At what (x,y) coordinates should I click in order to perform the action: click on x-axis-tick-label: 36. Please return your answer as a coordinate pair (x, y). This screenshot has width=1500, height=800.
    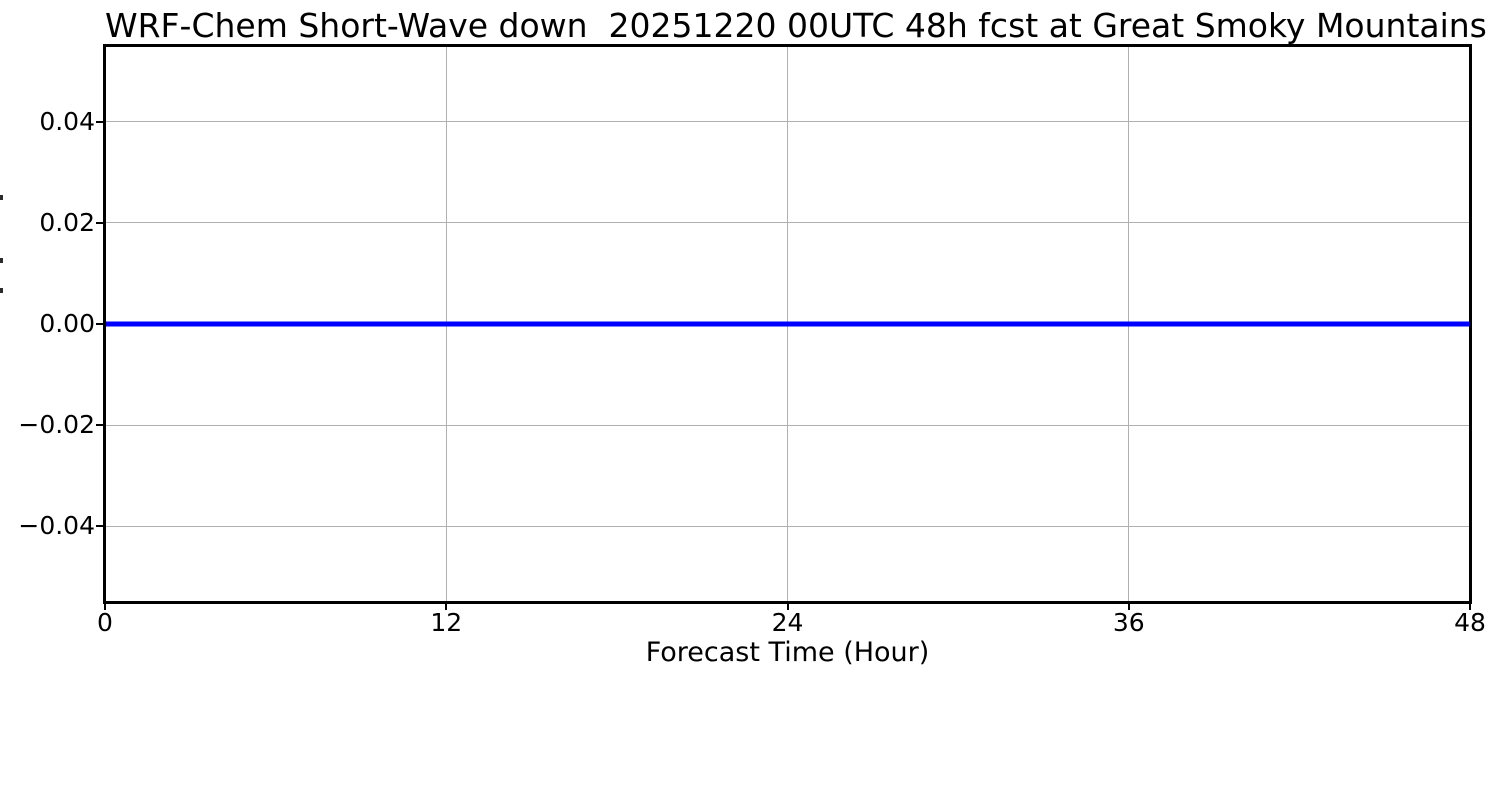
    Looking at the image, I should click on (1128, 622).